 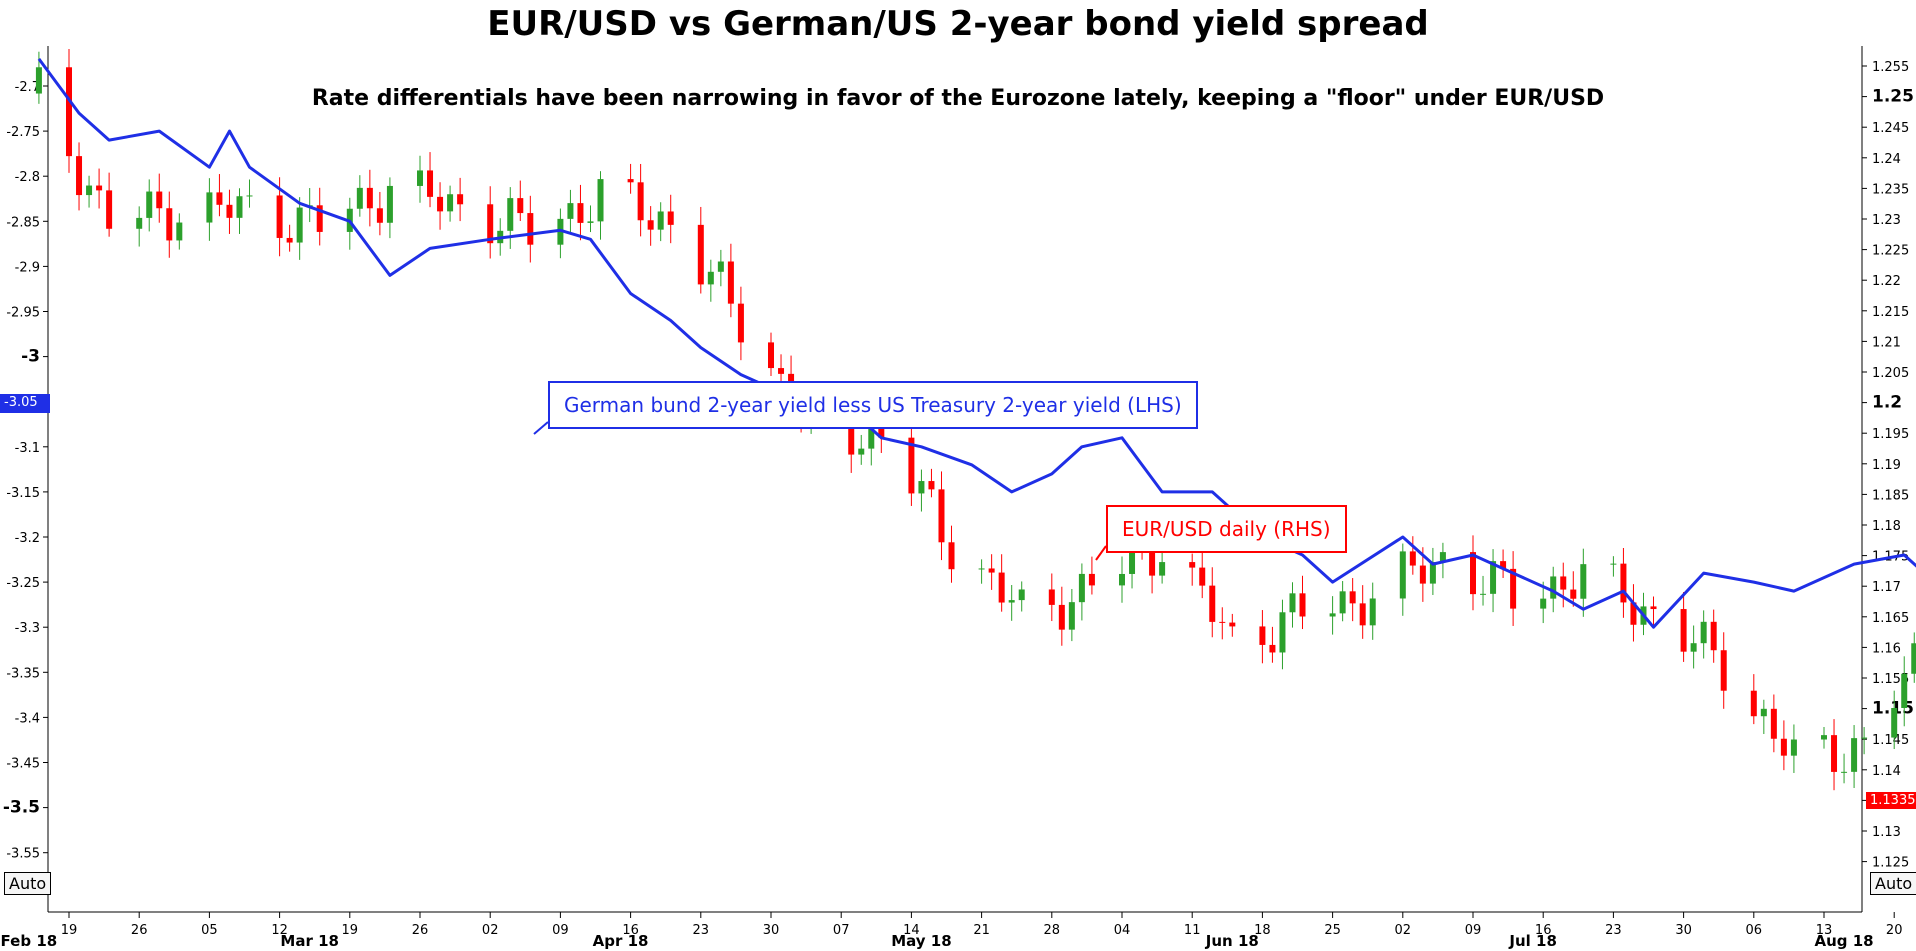 What do you see at coordinates (630, 930) in the screenshot?
I see `x-axis-tick-label: 16` at bounding box center [630, 930].